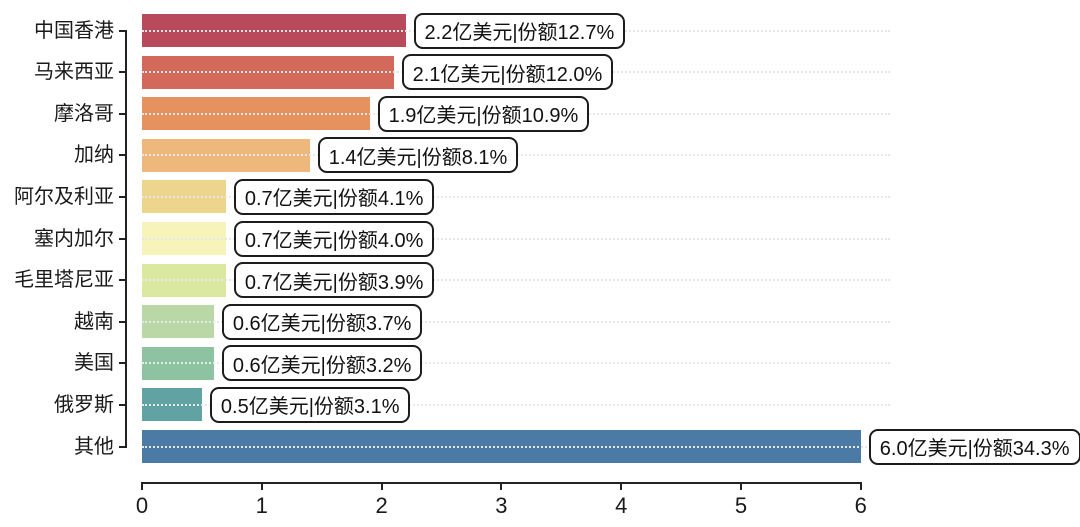  What do you see at coordinates (261, 505) in the screenshot?
I see `x-tick-label: 1` at bounding box center [261, 505].